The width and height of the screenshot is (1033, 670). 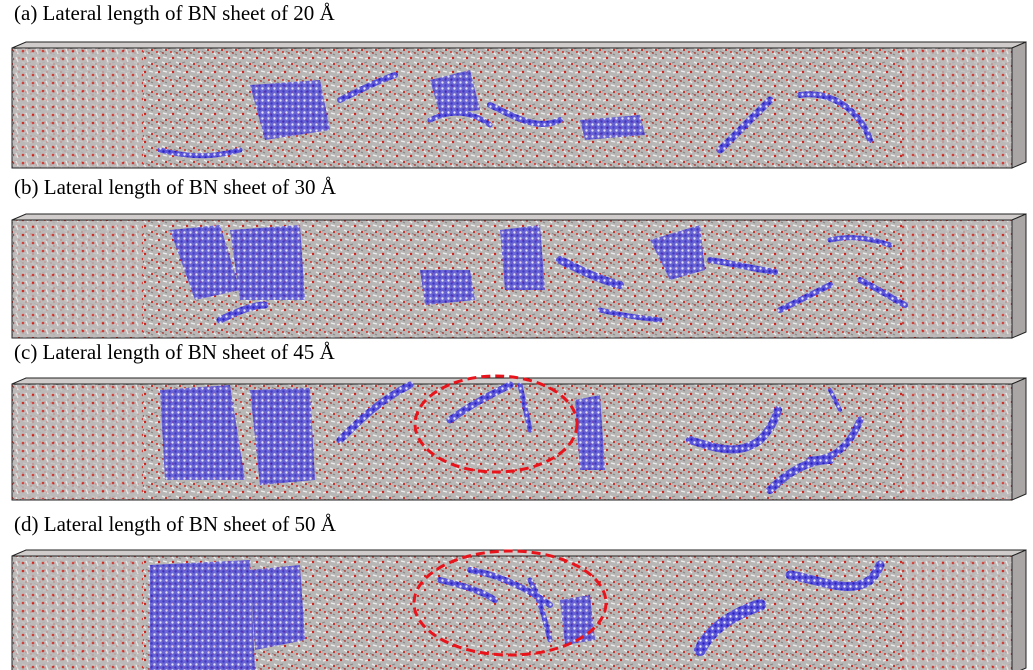 What do you see at coordinates (175, 187) in the screenshot?
I see `panel-label: (b) Lateral length of BN sheet of 30 Å` at bounding box center [175, 187].